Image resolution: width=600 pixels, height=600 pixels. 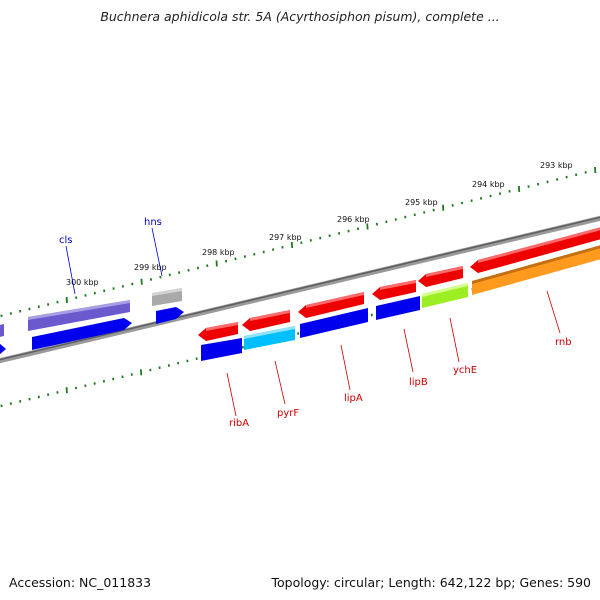 I want to click on gene-red-e-shade, so click(x=444, y=271).